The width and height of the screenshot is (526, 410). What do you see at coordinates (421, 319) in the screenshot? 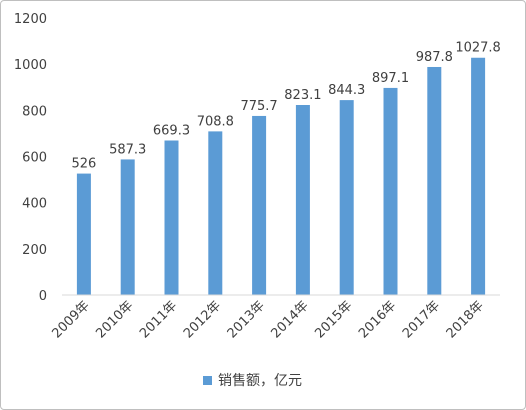
I see `x-tick-label: 2017年` at bounding box center [421, 319].